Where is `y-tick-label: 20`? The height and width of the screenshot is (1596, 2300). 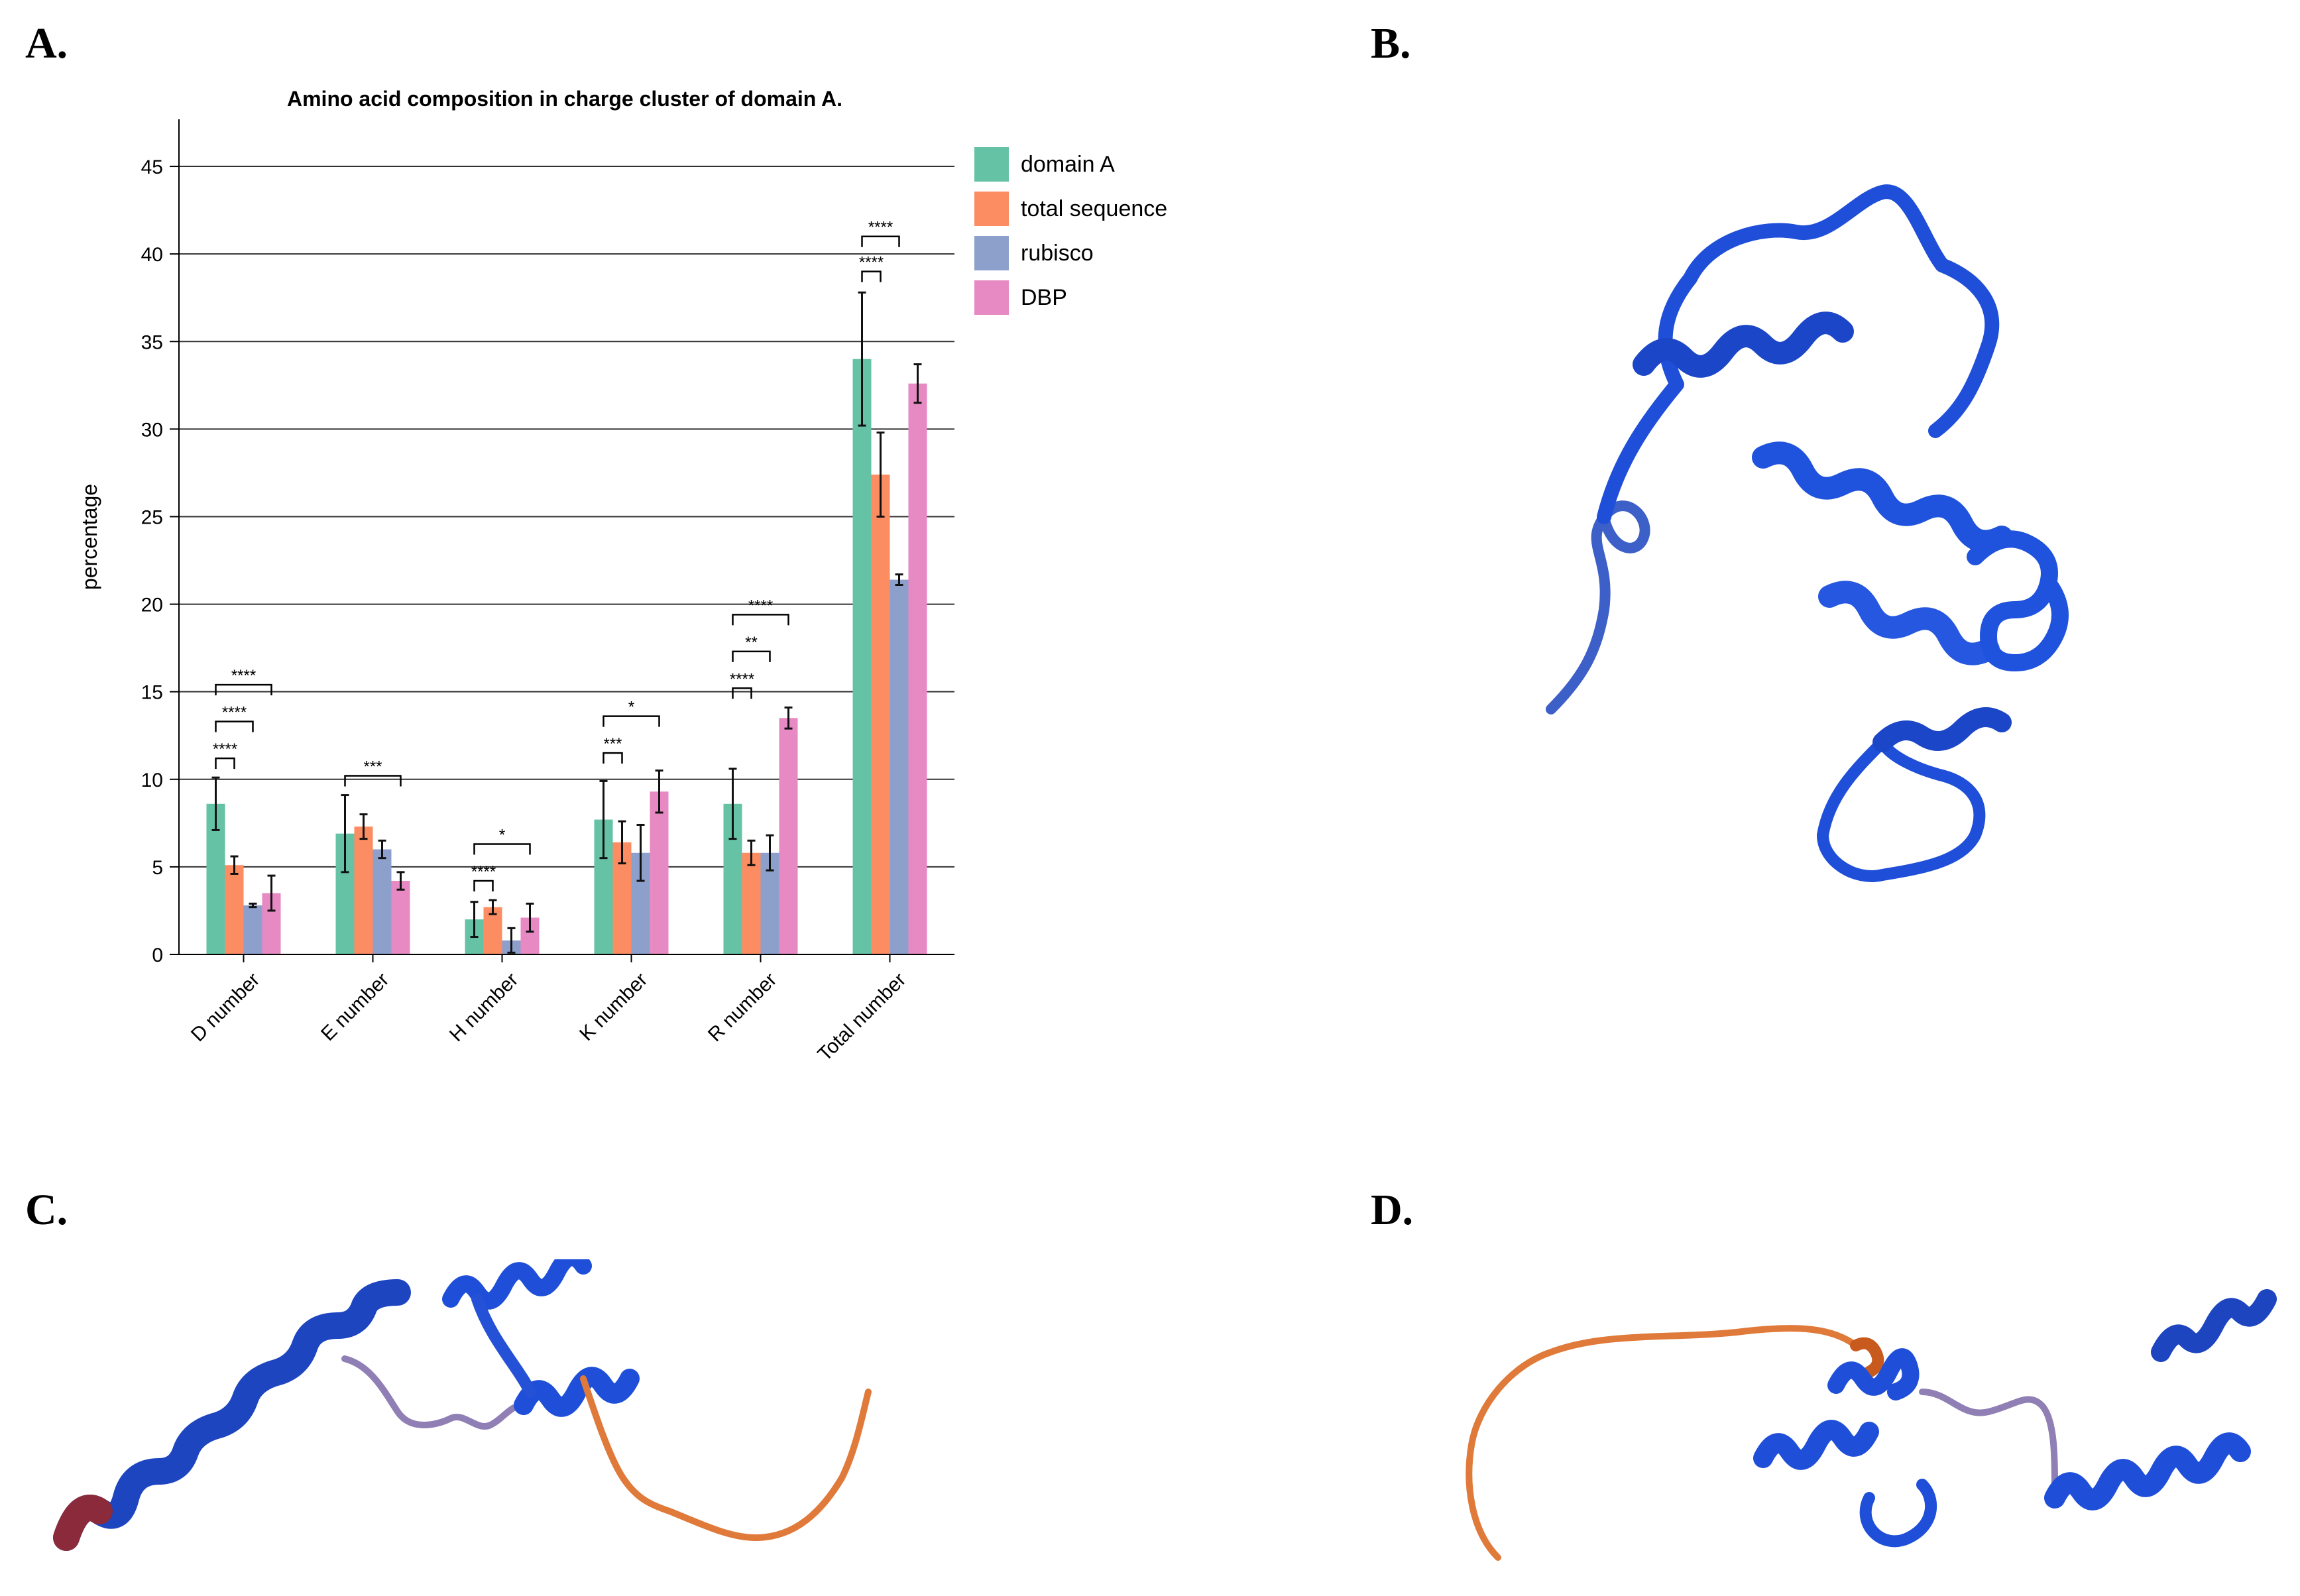 y-tick-label: 20 is located at coordinates (152, 605).